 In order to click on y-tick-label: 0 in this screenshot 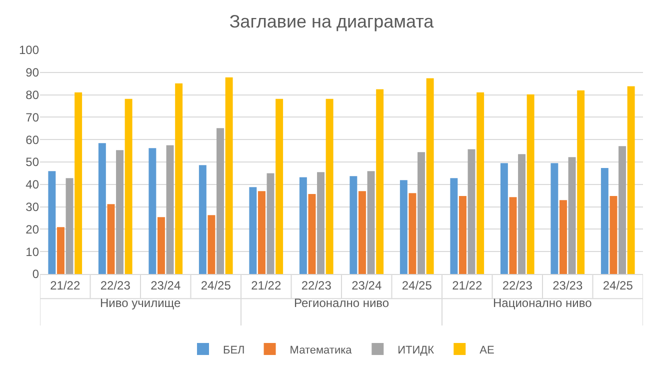, I will do `click(36, 274)`.